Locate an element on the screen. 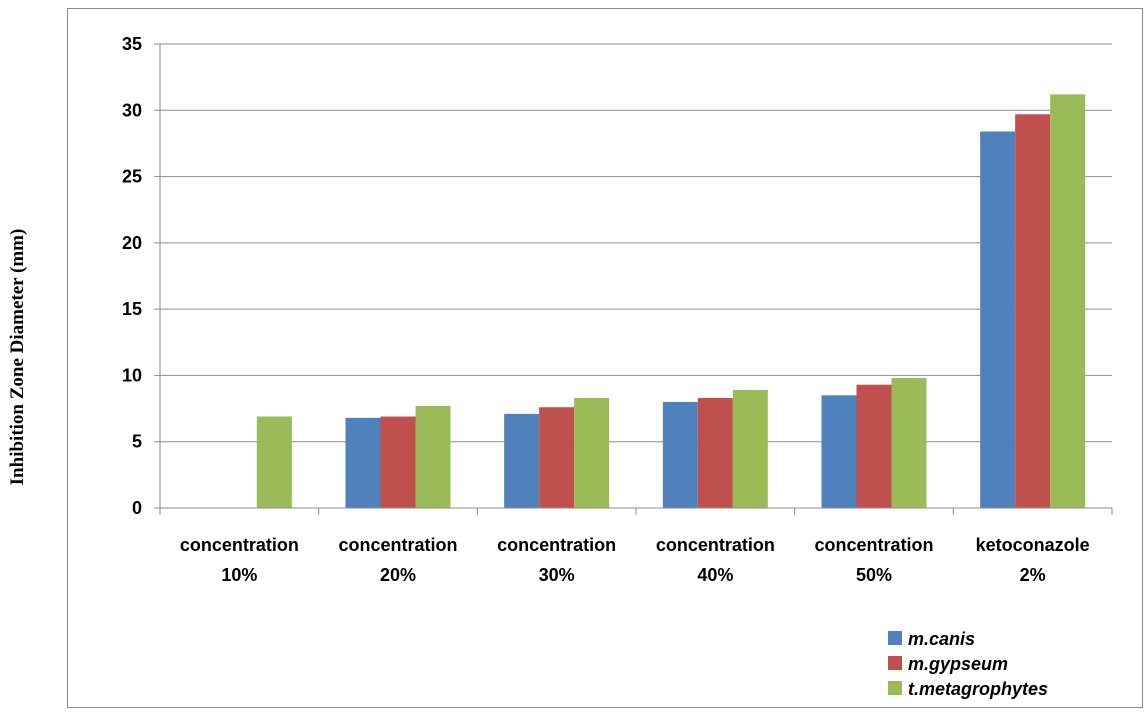  x-tick-label: 50% is located at coordinates (874, 575).